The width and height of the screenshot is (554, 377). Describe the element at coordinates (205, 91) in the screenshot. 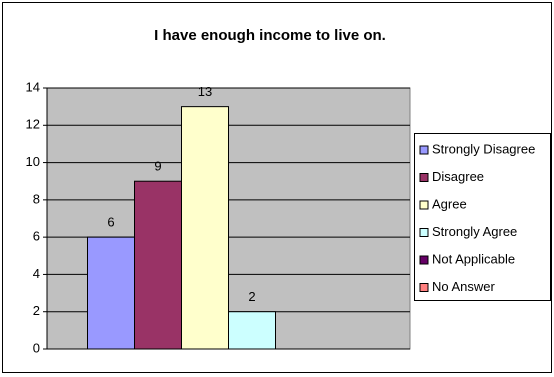

I see `data-label: 13` at that location.